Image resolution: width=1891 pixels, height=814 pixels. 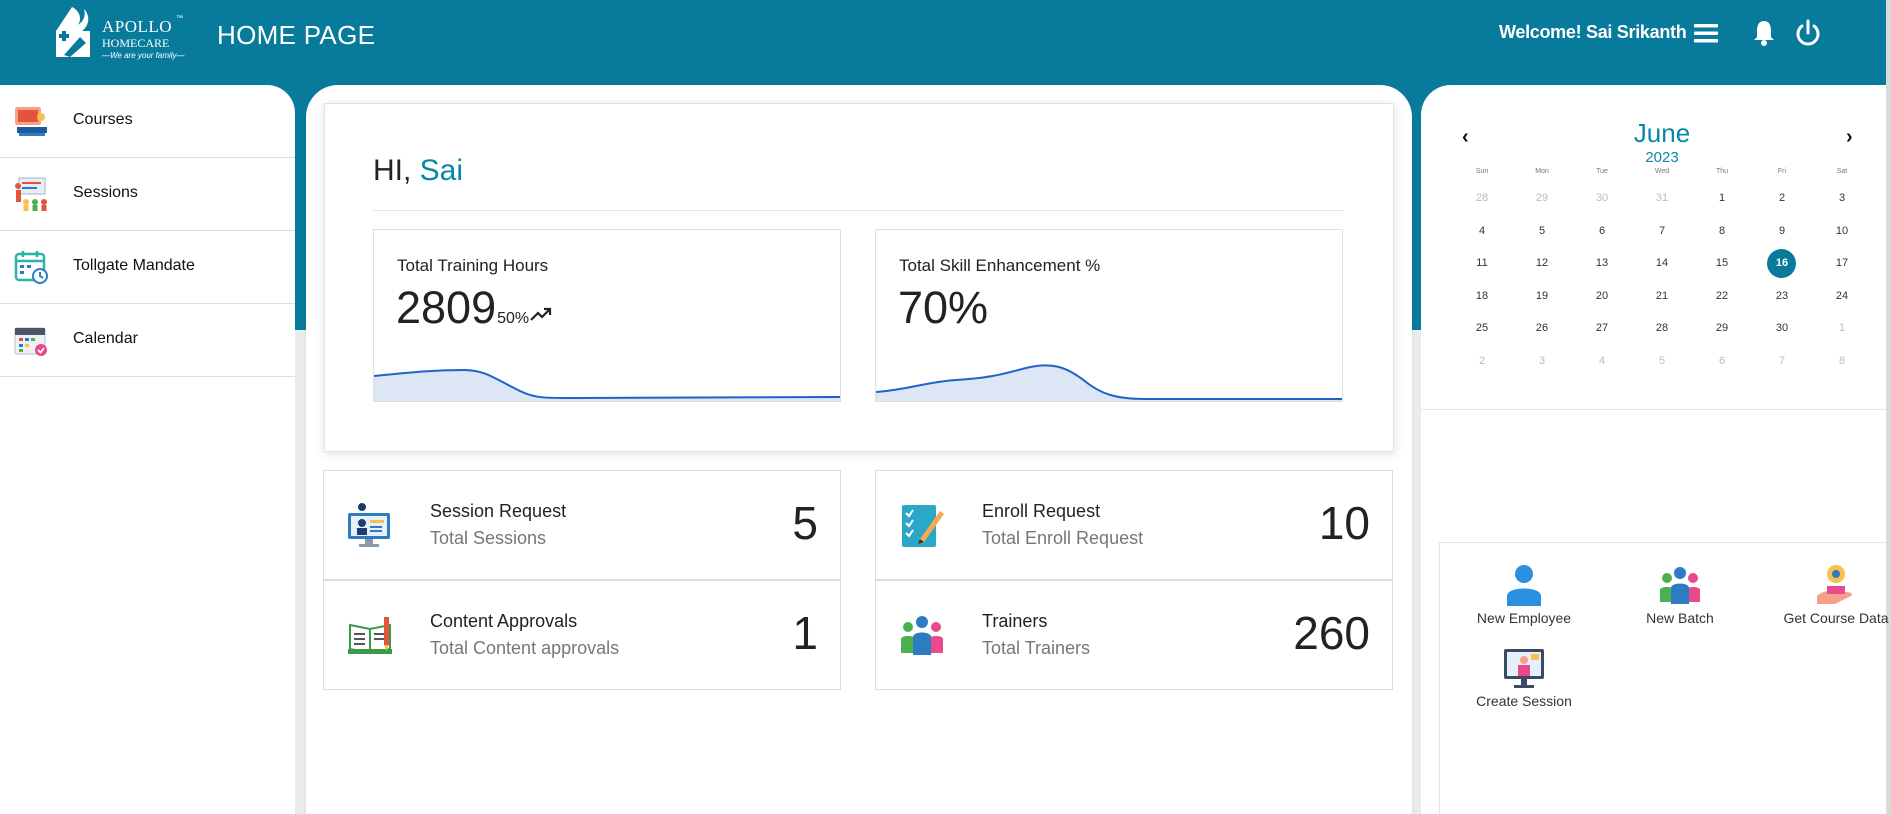 What do you see at coordinates (1109, 315) in the screenshot?
I see `stat-card-skill-enhancement: Total Skill Enhancement % 70%` at bounding box center [1109, 315].